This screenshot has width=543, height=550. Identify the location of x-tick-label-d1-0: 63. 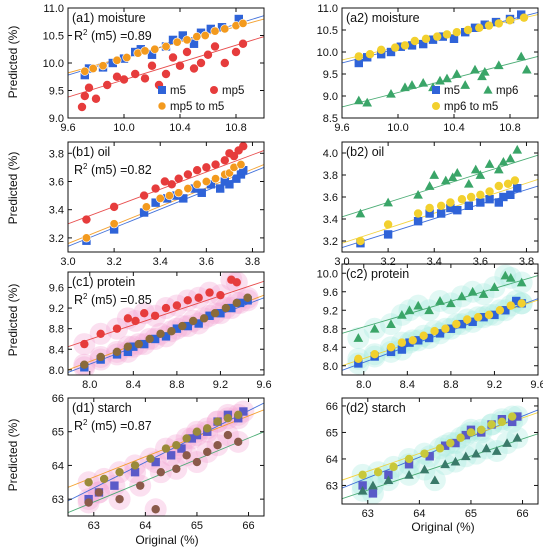
(94, 526).